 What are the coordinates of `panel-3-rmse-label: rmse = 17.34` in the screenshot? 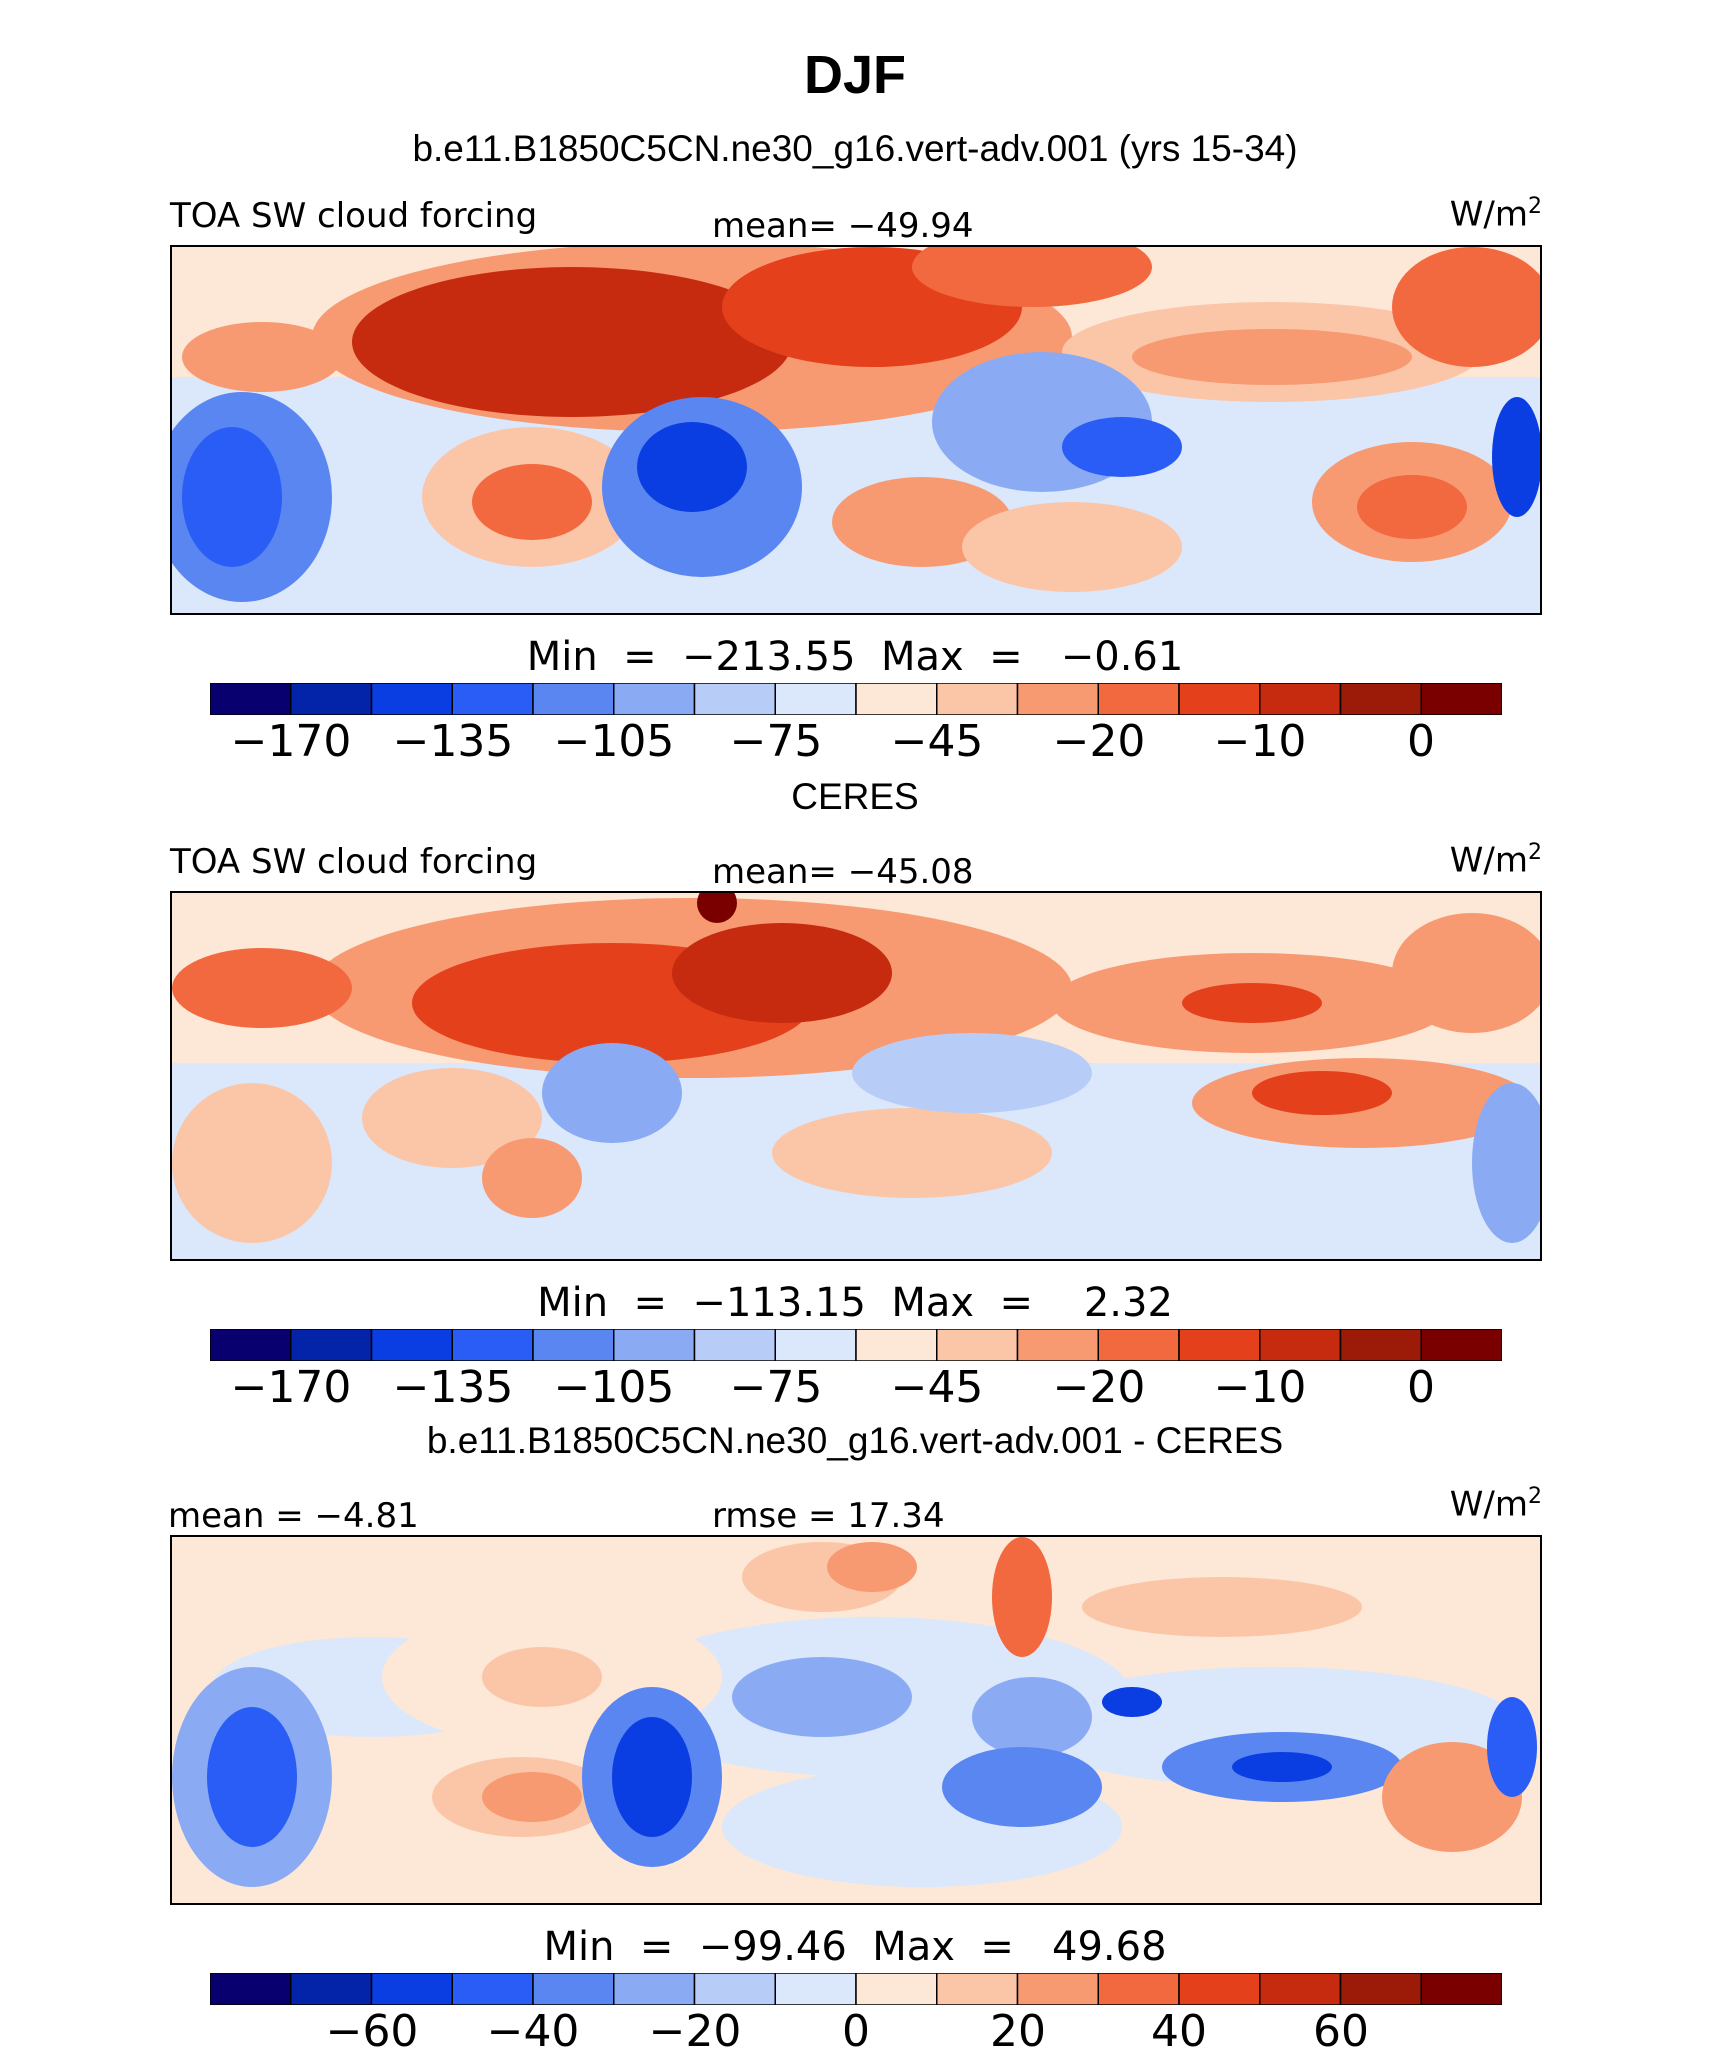 It's located at (828, 1516).